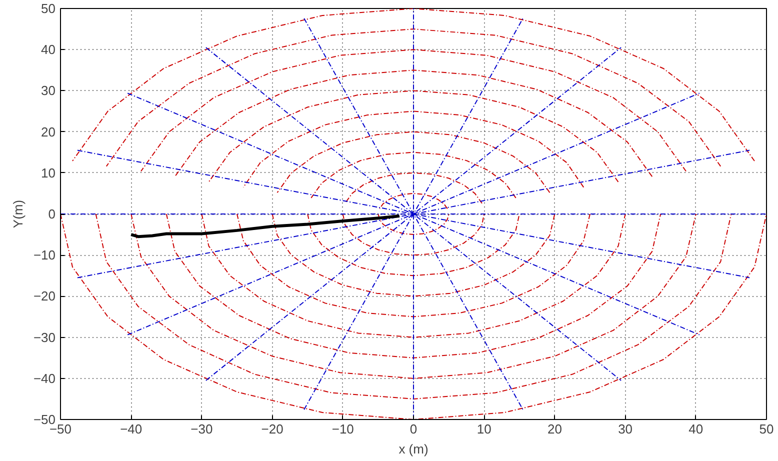 This screenshot has width=778, height=461. I want to click on x-tick-label: 10, so click(484, 429).